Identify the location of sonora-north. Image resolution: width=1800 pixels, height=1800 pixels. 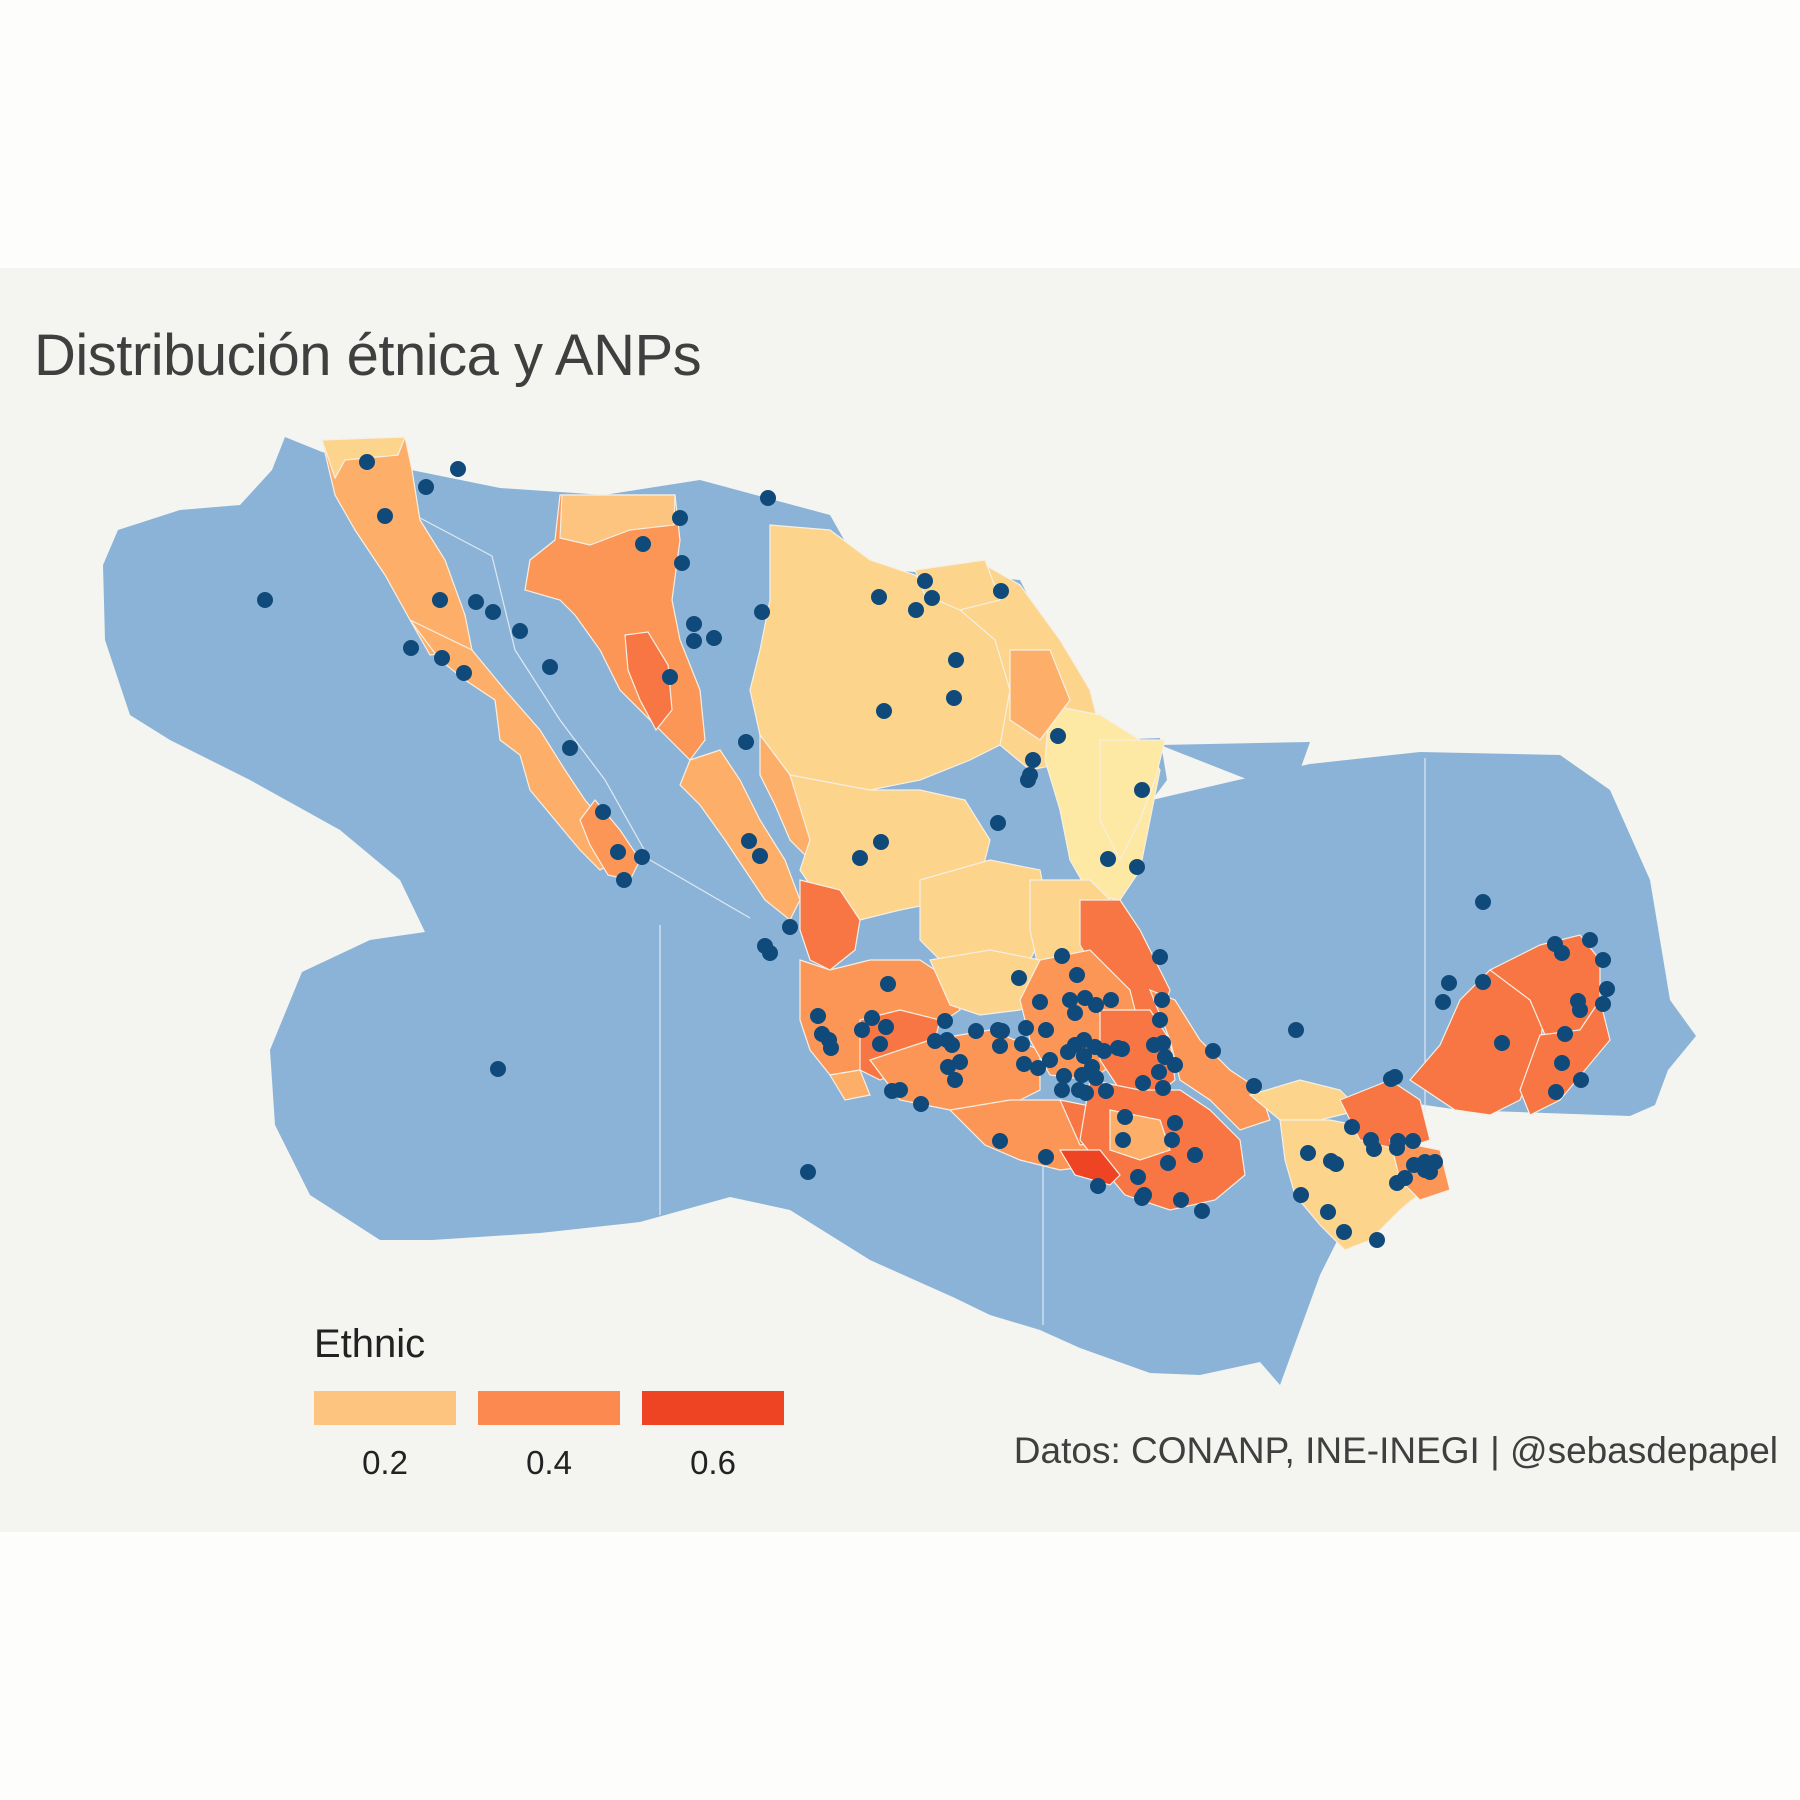
(617, 520).